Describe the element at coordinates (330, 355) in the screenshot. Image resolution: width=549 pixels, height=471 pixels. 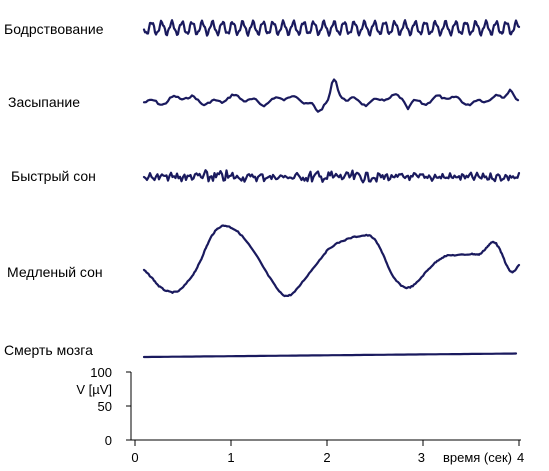
I see `trace-brain-death` at that location.